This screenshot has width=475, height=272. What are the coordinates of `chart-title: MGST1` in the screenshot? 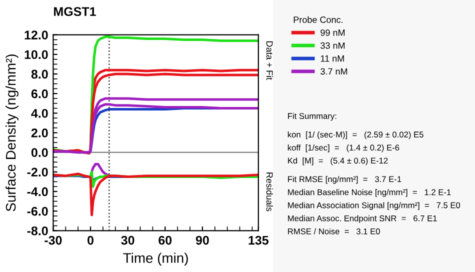 It's located at (75, 11).